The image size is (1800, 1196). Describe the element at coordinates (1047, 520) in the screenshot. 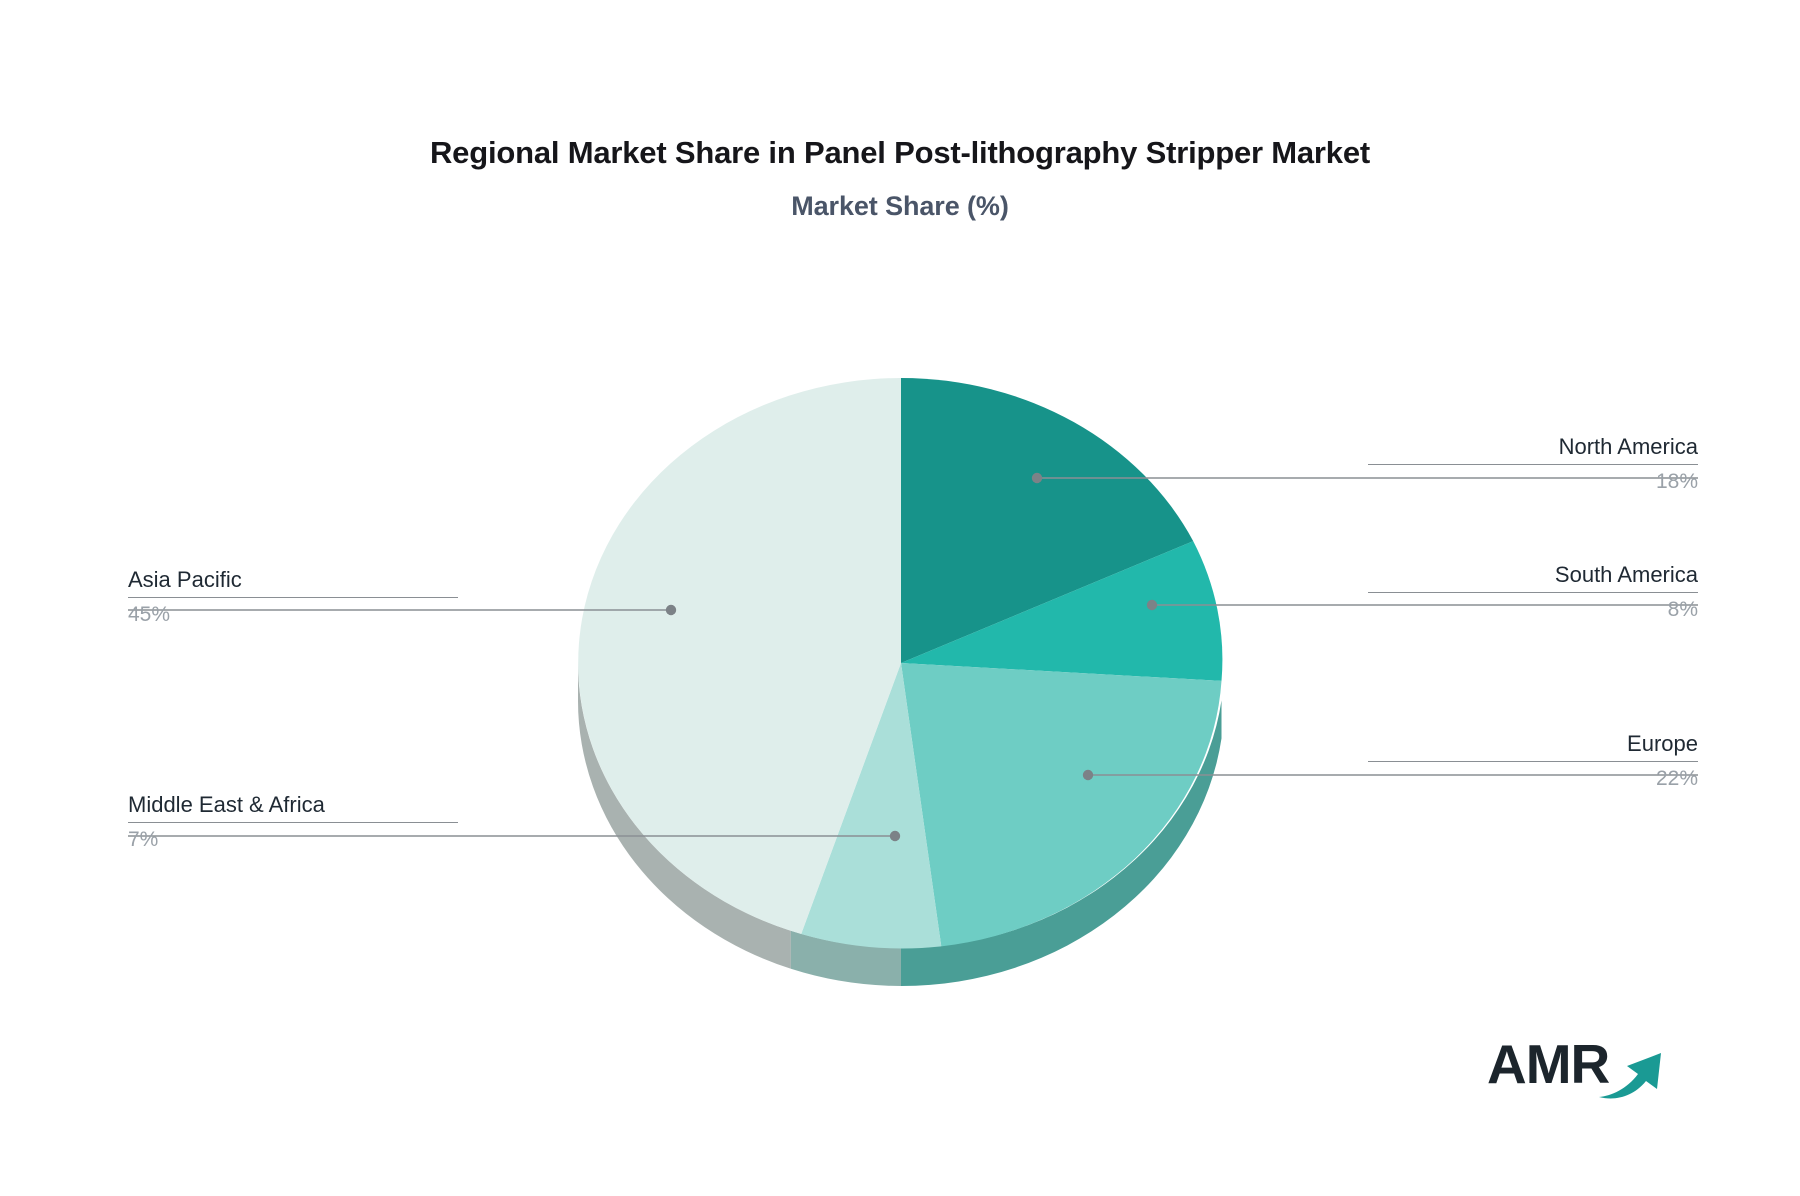

I see `pie-slice-north-america` at that location.